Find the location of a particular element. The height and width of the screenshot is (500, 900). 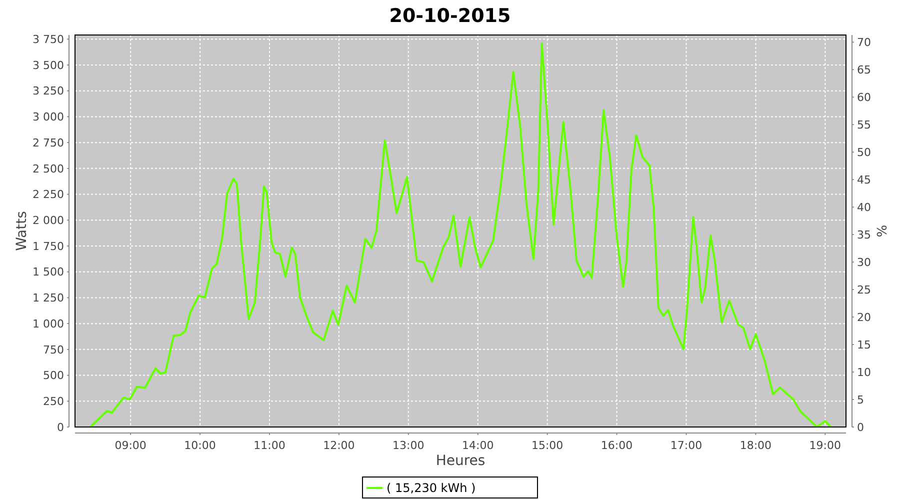

x-tick-label: 10:00 is located at coordinates (200, 445).